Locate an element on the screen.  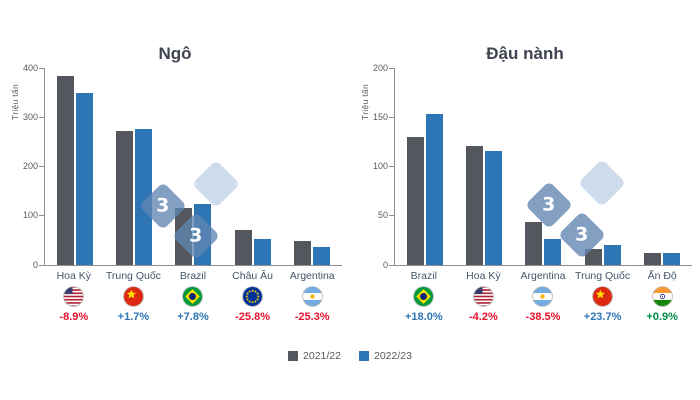
change-labels-corn: -8.9% +1.7% +7.8% -25.8% -25.3% is located at coordinates (193, 317).